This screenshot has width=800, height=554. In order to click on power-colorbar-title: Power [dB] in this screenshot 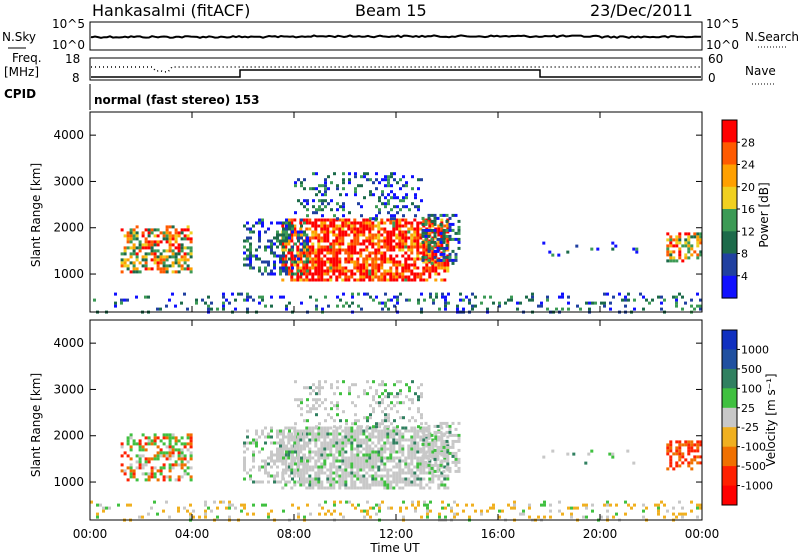, I will do `click(764, 214)`.